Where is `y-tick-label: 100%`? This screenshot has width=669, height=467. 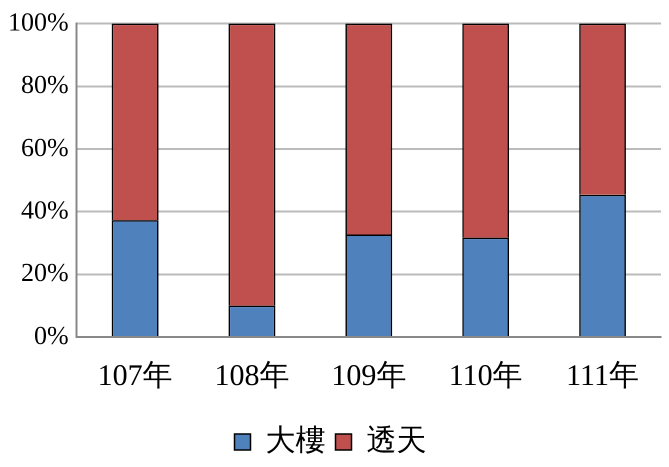
y-tick-label: 100% is located at coordinates (38, 21).